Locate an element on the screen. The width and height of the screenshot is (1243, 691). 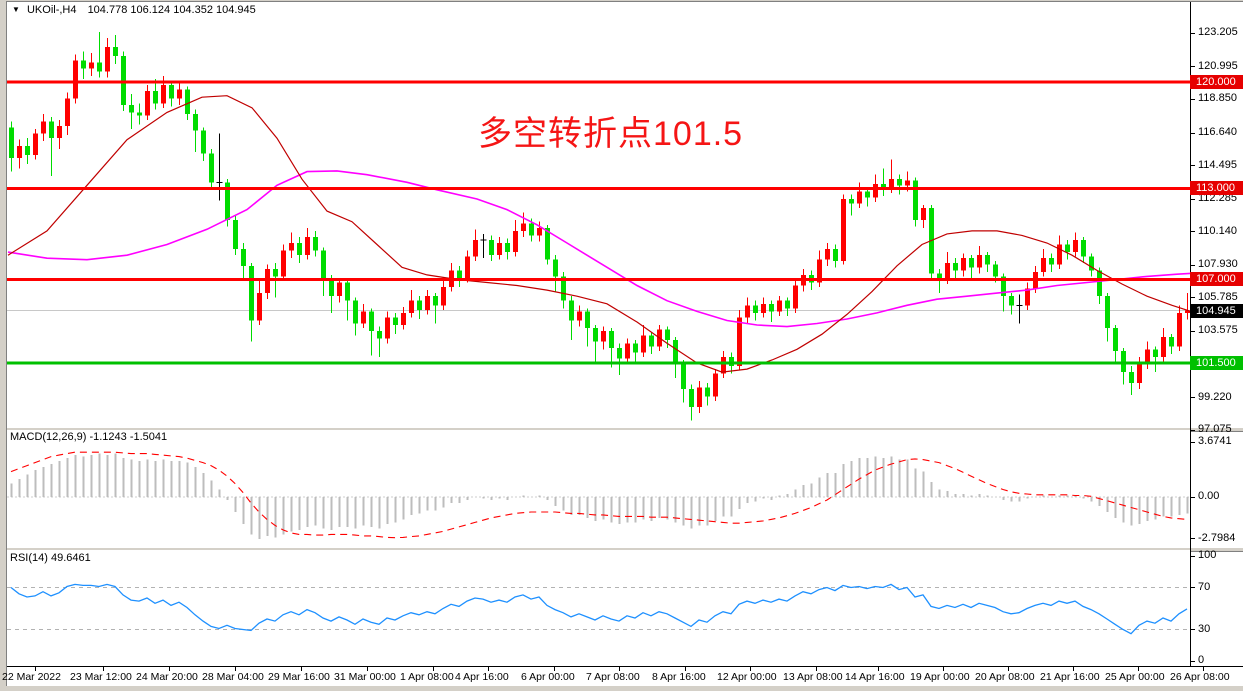
rsi-tick-label: 30 is located at coordinates (1204, 628).